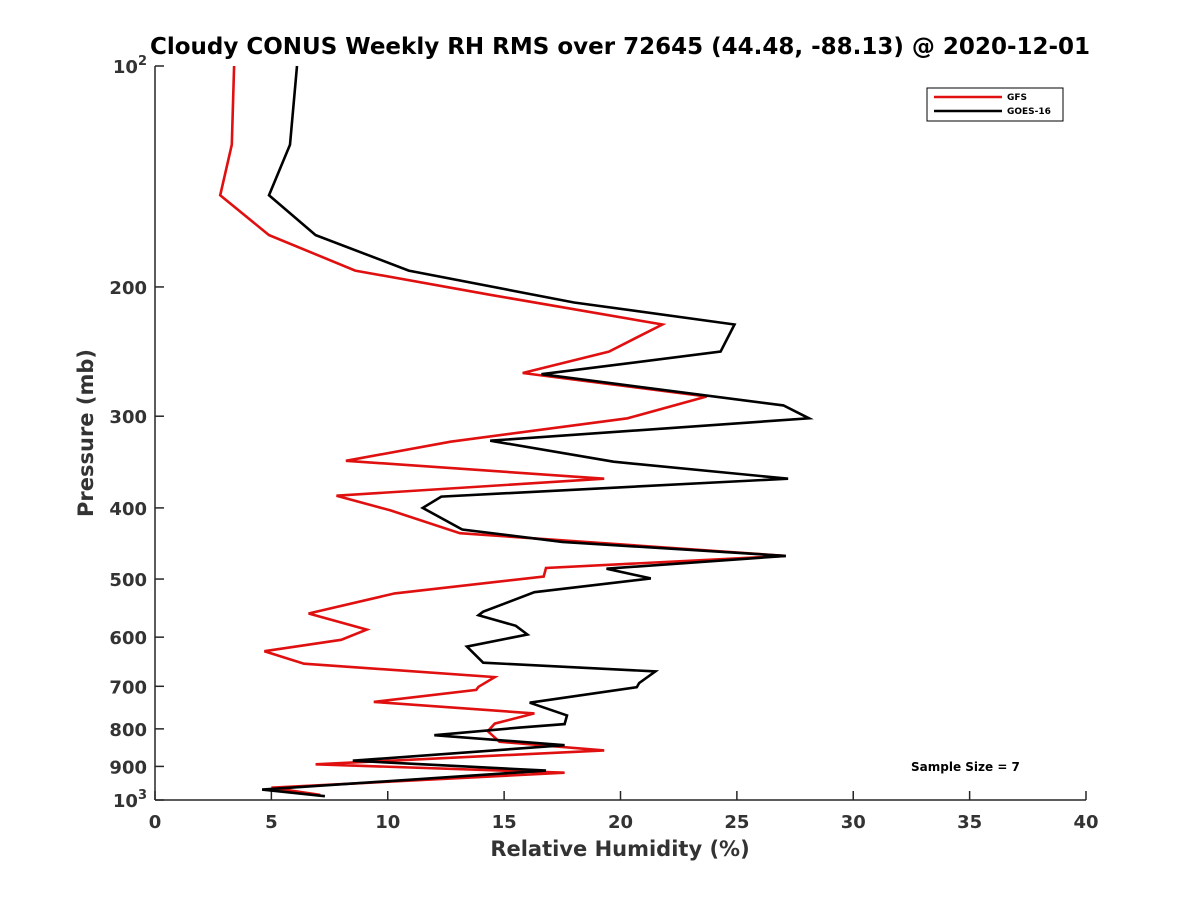 The height and width of the screenshot is (900, 1200). What do you see at coordinates (128, 417) in the screenshot?
I see `y-tick-label: 300` at bounding box center [128, 417].